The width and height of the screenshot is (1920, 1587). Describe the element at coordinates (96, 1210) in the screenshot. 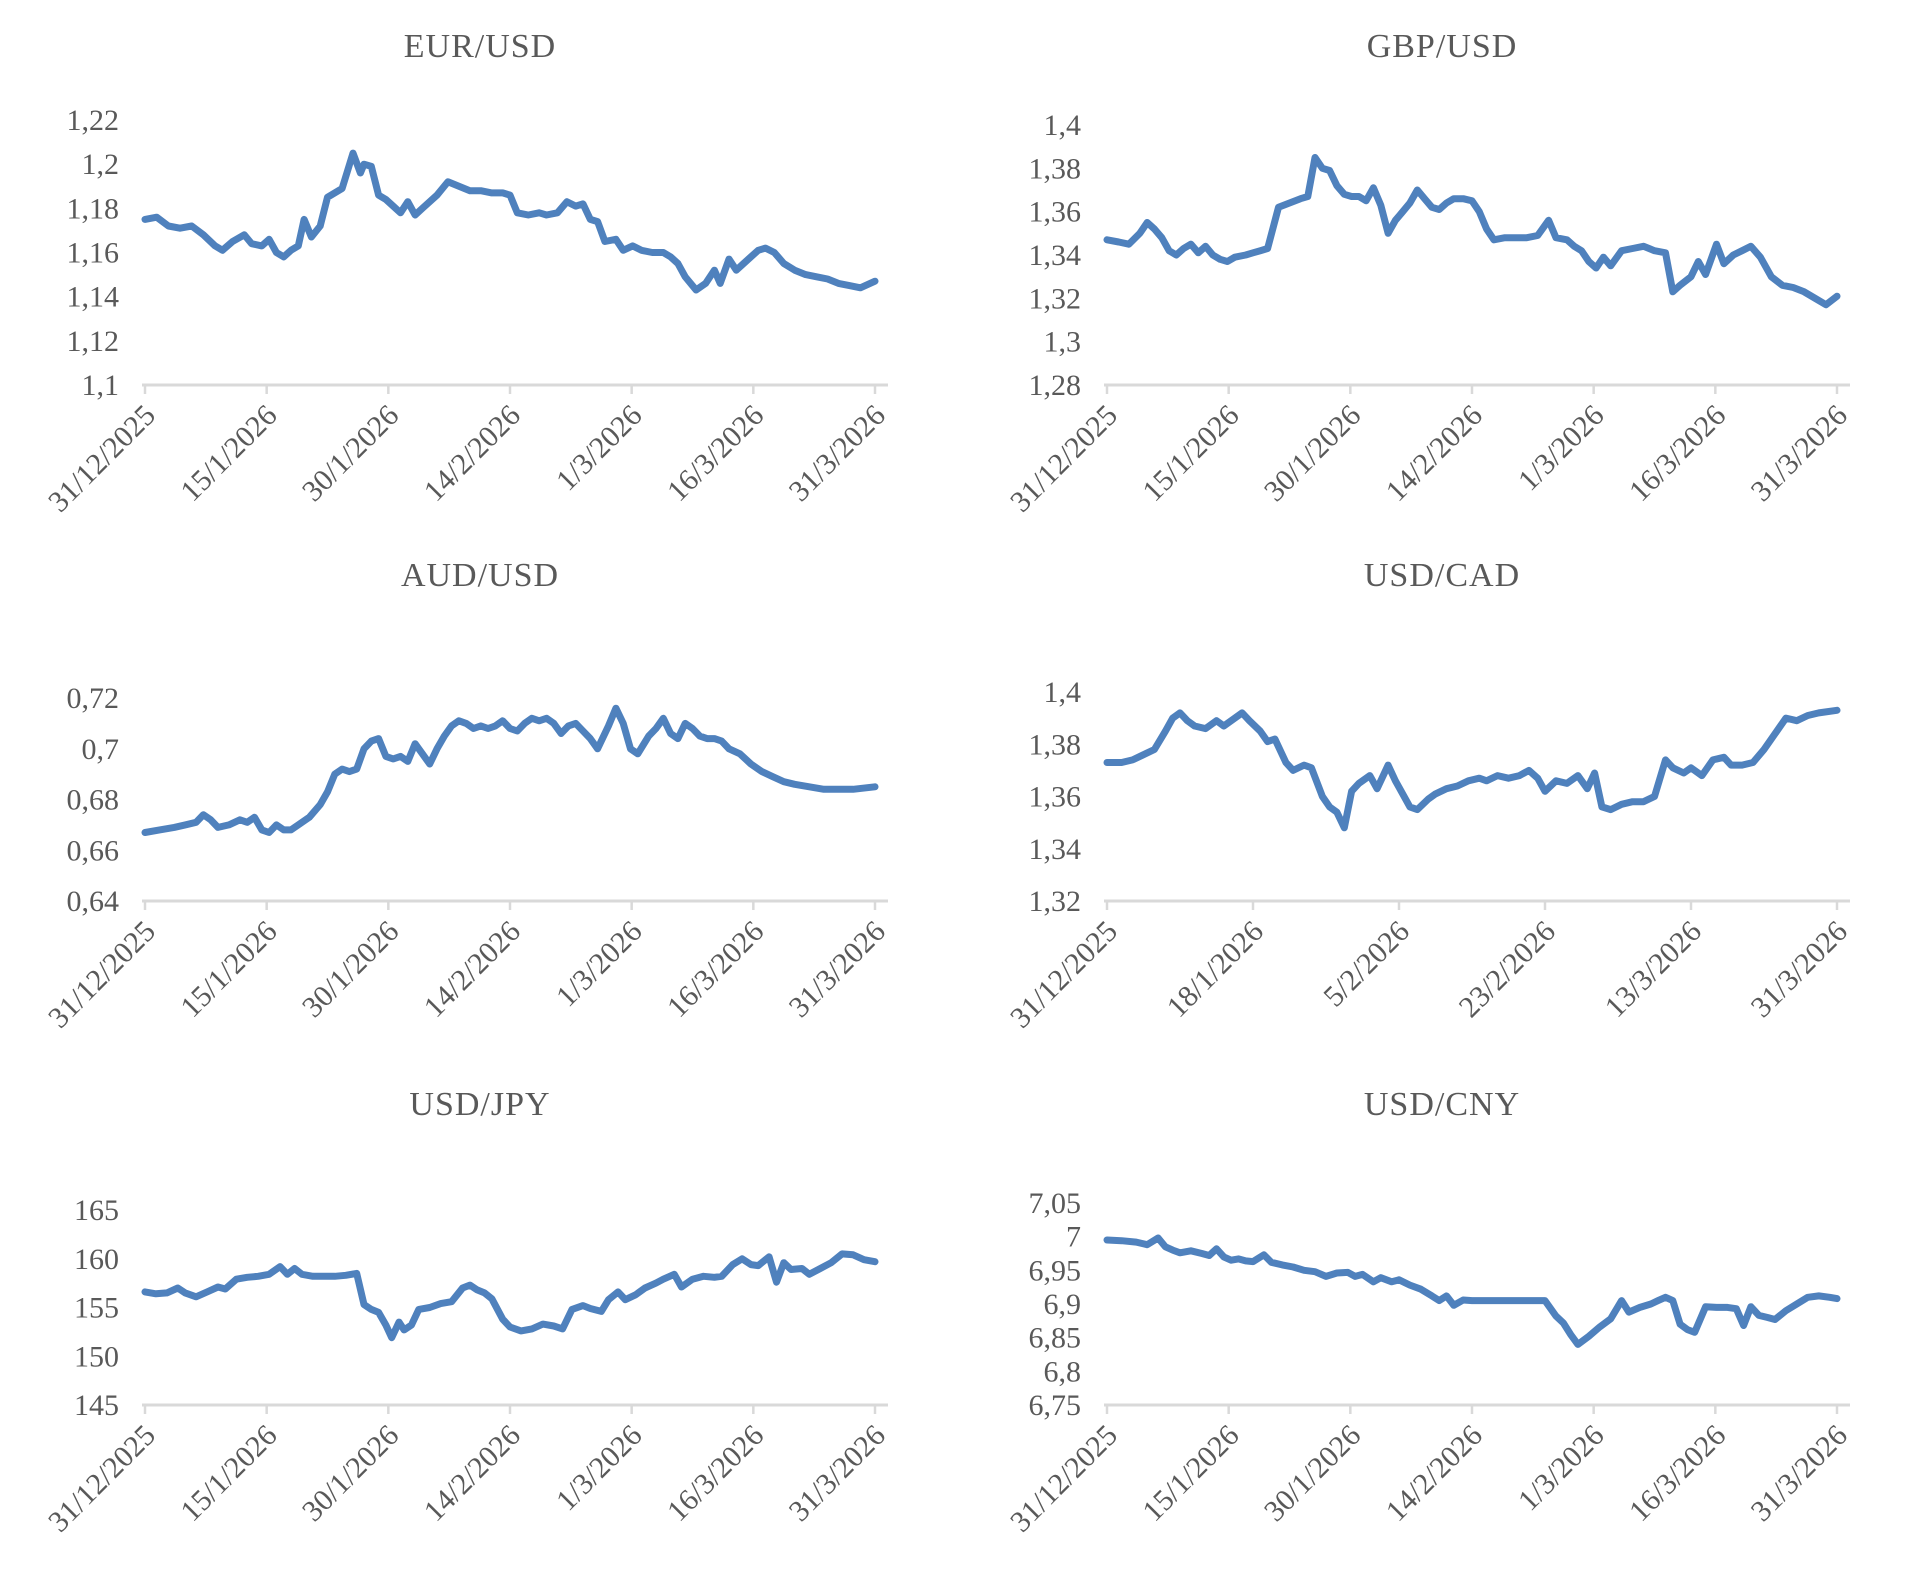

I see `y-tick-label: 165` at that location.